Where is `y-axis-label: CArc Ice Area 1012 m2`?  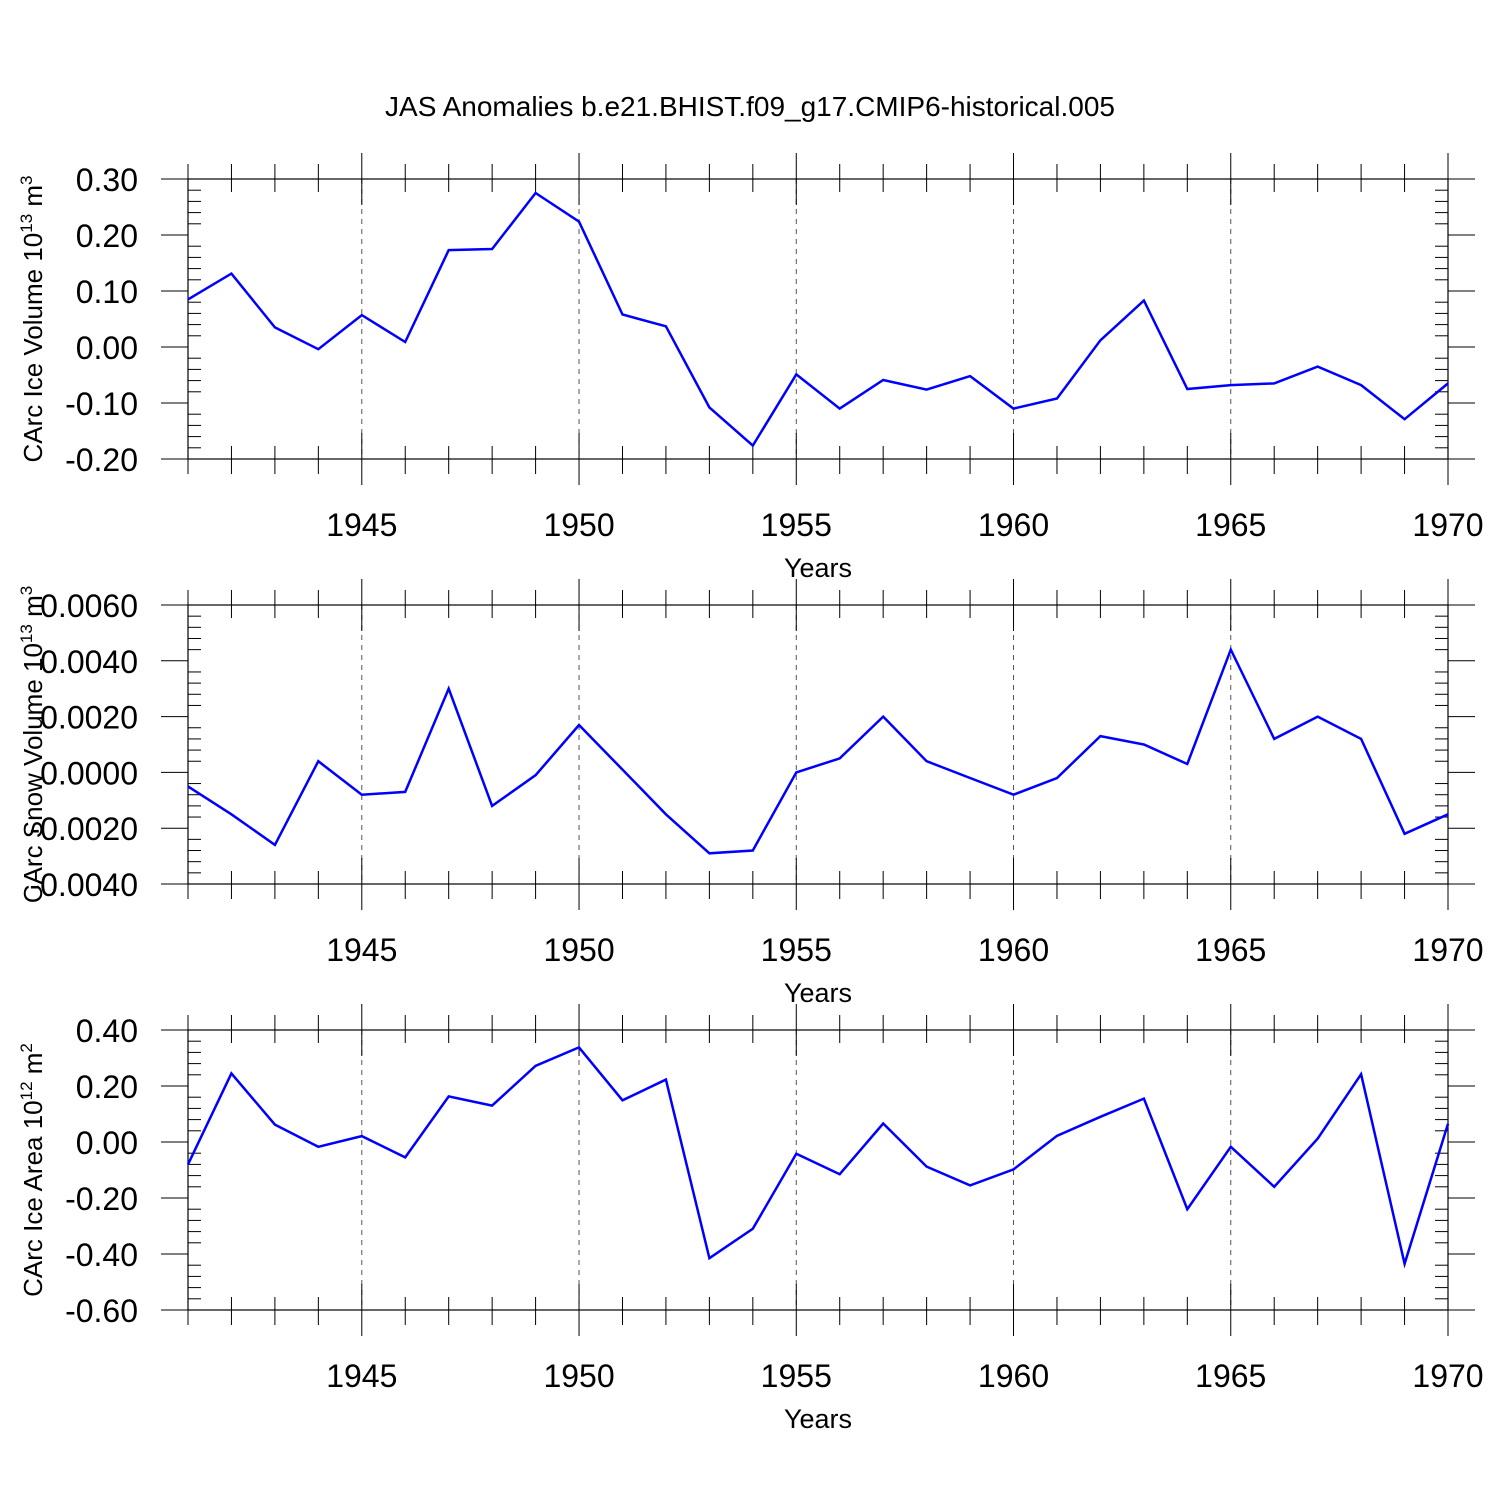 y-axis-label: CArc Ice Area 1012 m2 is located at coordinates (32, 1170).